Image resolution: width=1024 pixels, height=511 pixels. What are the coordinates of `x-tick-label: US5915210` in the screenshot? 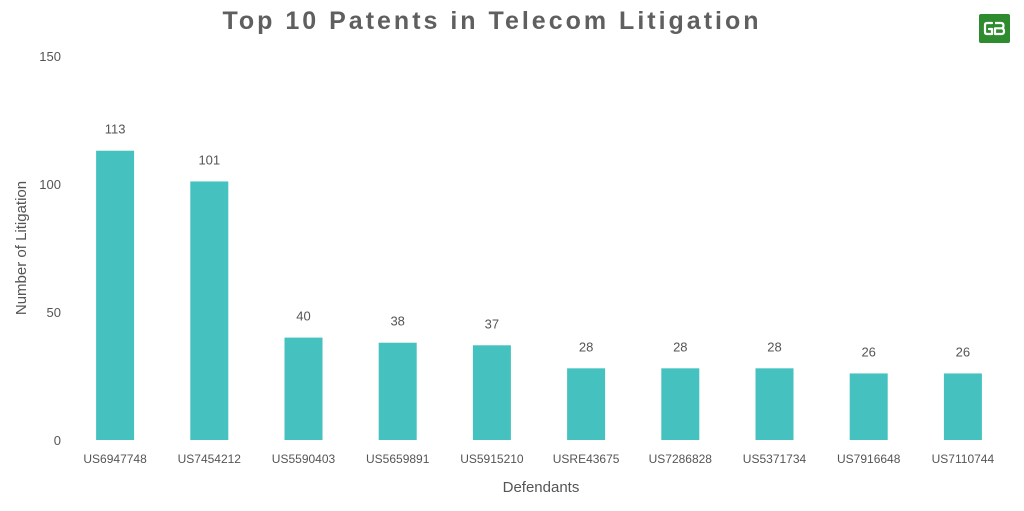 It's located at (492, 459).